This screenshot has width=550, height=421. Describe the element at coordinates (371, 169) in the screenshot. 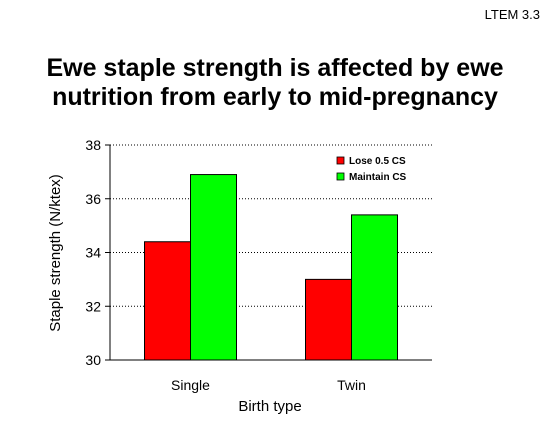

I see `legend: Lose 0.5 CS Maintain CS` at that location.